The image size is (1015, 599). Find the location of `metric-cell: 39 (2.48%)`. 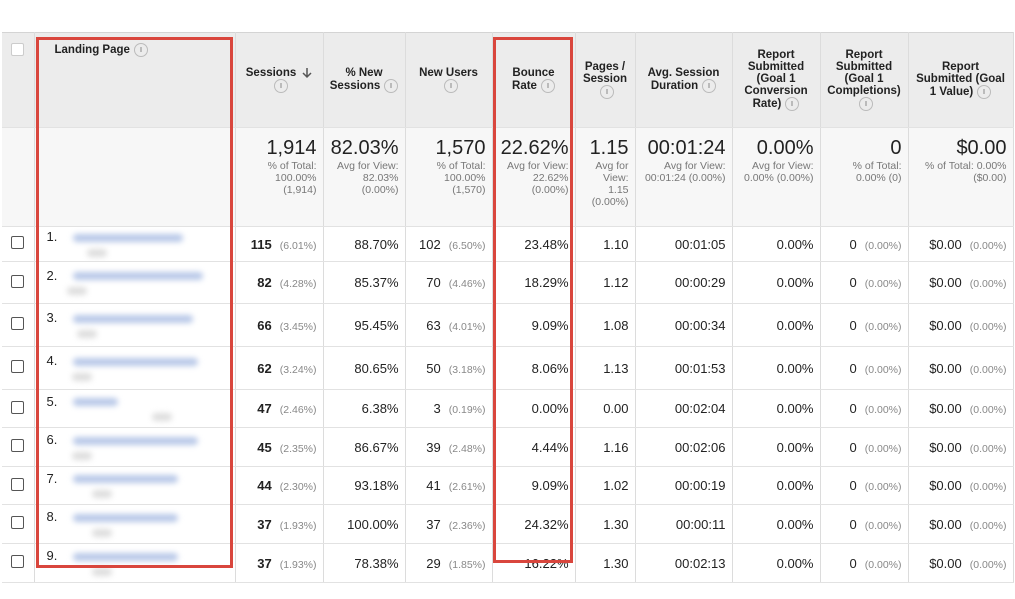

metric-cell: 39 (2.48%) is located at coordinates (449, 447).